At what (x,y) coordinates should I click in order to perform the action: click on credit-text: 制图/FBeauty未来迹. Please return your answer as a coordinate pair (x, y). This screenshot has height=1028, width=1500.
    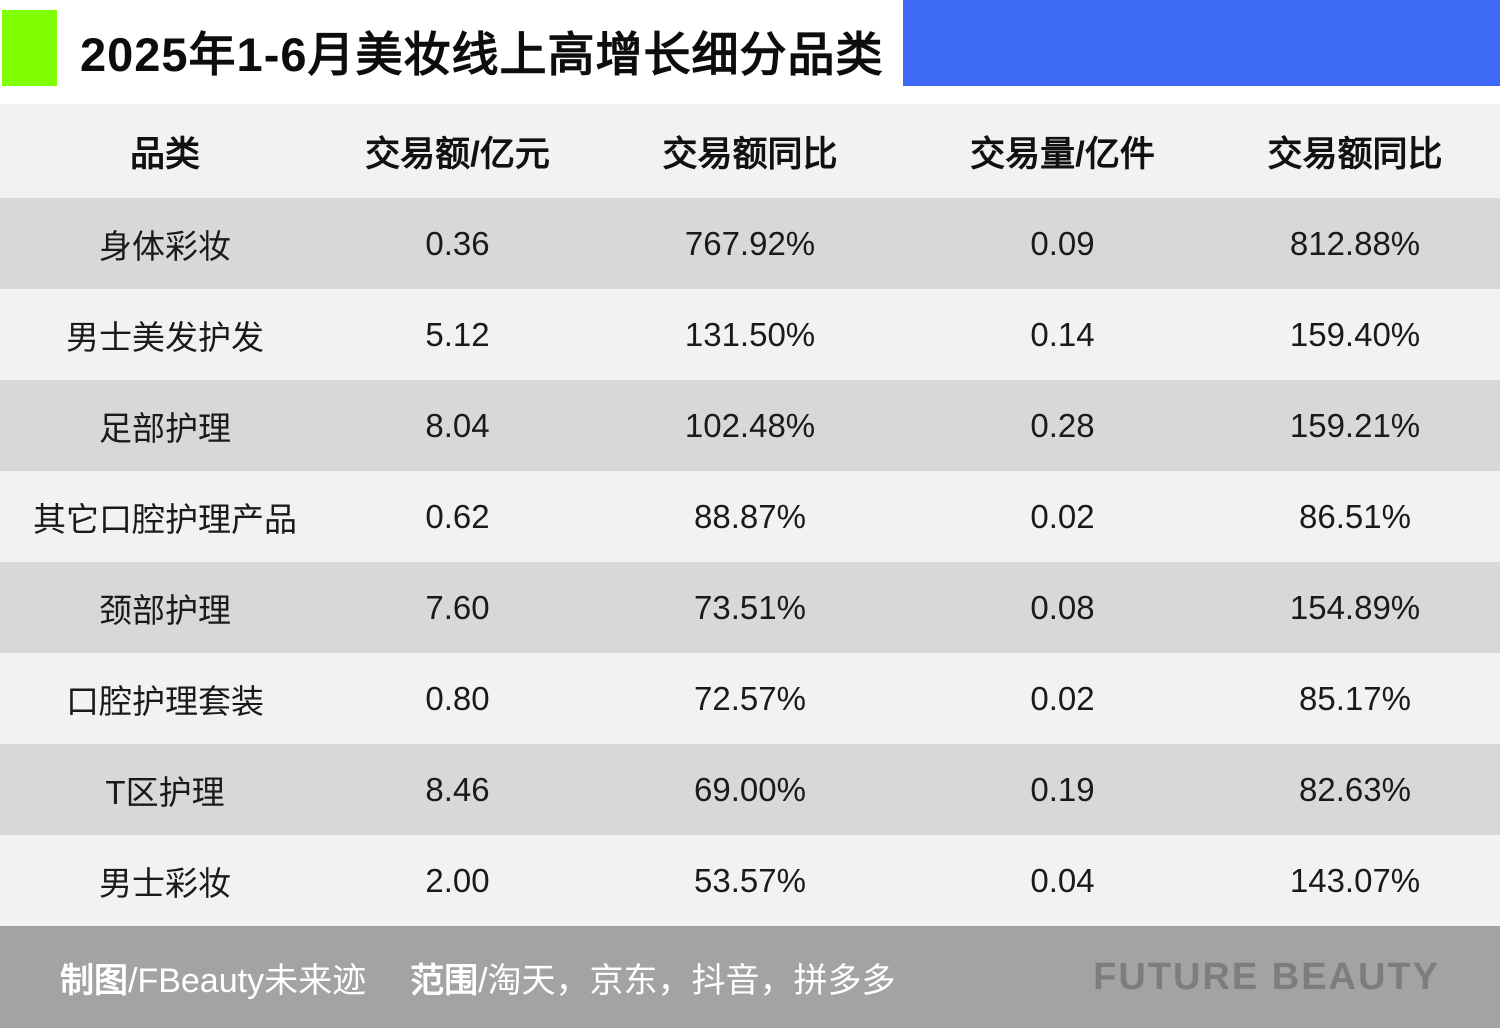
    Looking at the image, I should click on (213, 977).